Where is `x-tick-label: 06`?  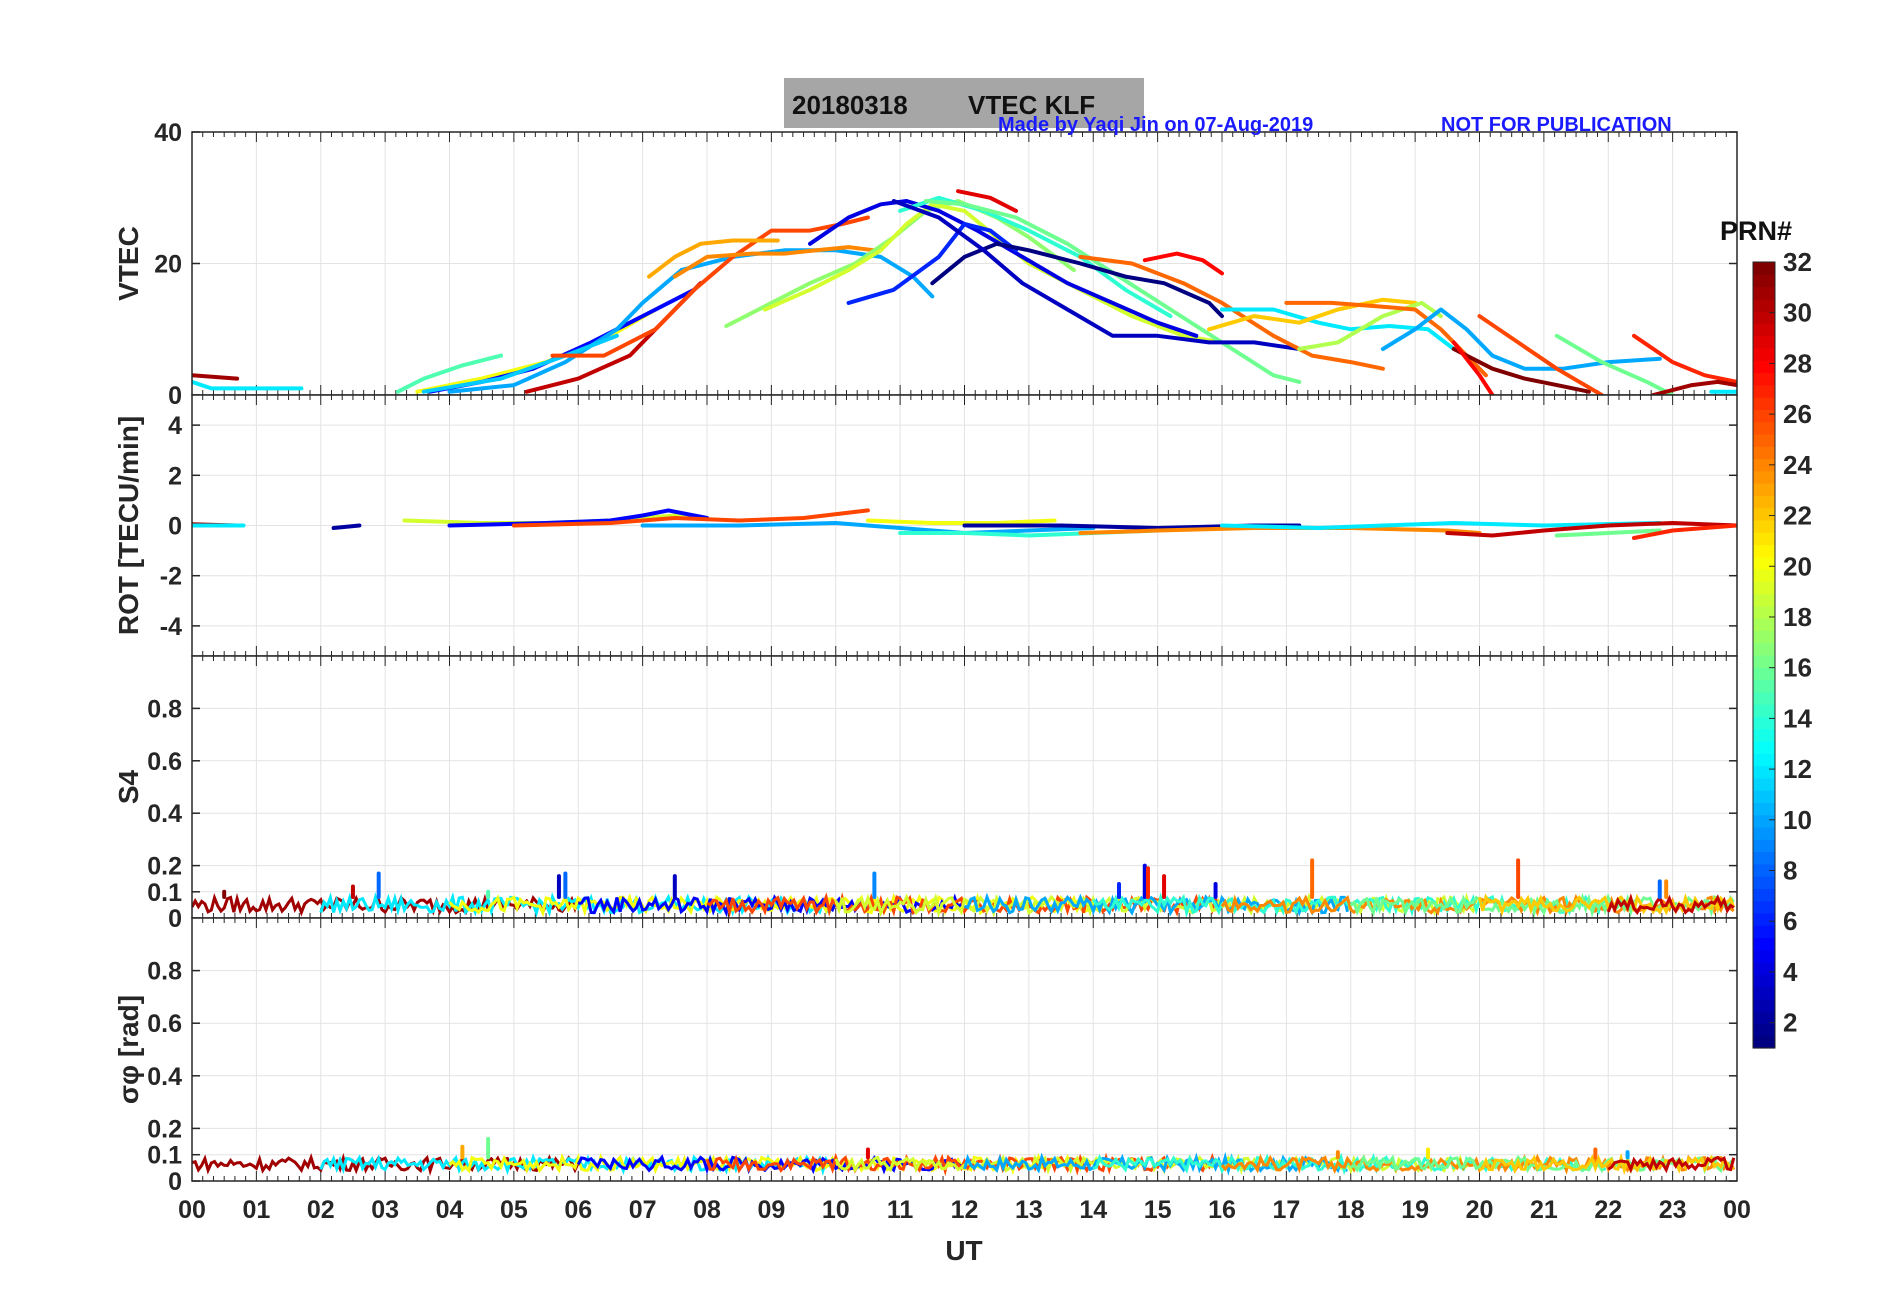 x-tick-label: 06 is located at coordinates (578, 1210).